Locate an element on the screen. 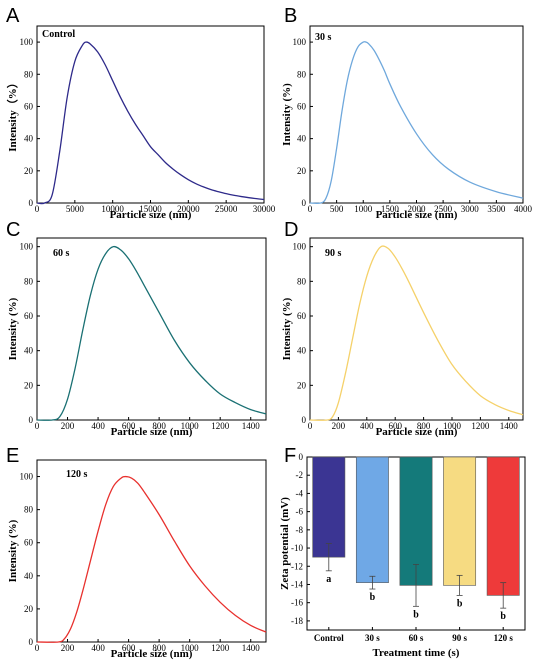  x-tick-label: 3500 is located at coordinates (496, 209).